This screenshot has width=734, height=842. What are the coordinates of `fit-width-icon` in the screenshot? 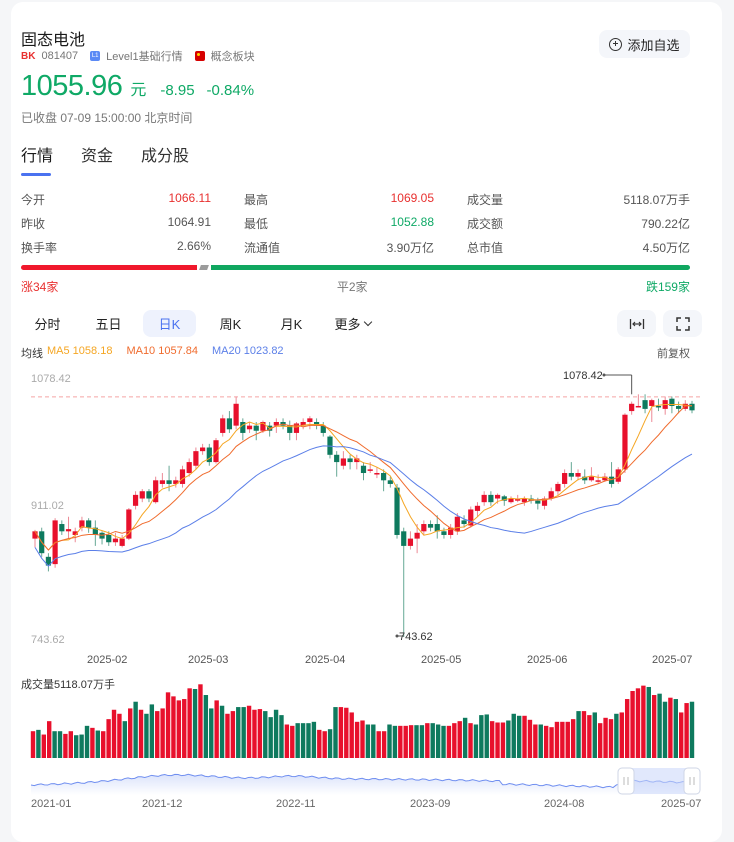 It's located at (636, 323).